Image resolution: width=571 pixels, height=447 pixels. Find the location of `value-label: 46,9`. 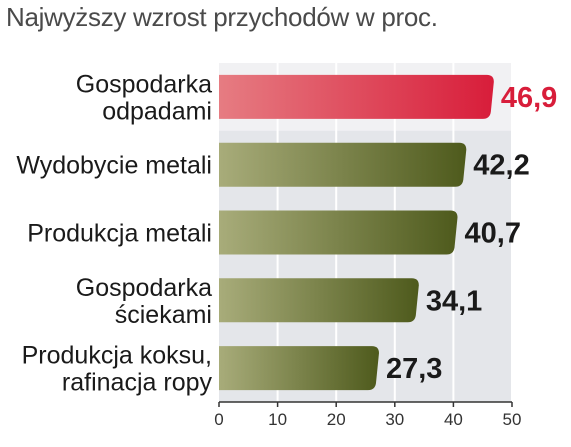

value-label: 46,9 is located at coordinates (529, 98).